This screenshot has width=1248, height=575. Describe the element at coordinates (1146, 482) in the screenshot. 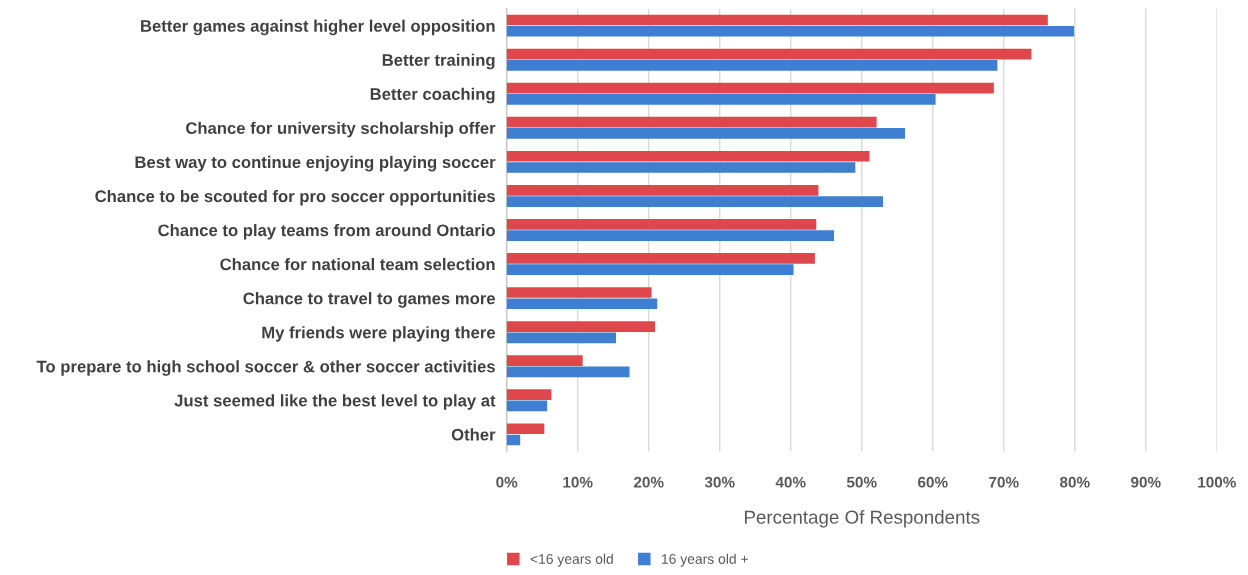

I see `x-tick-label: 90%` at that location.